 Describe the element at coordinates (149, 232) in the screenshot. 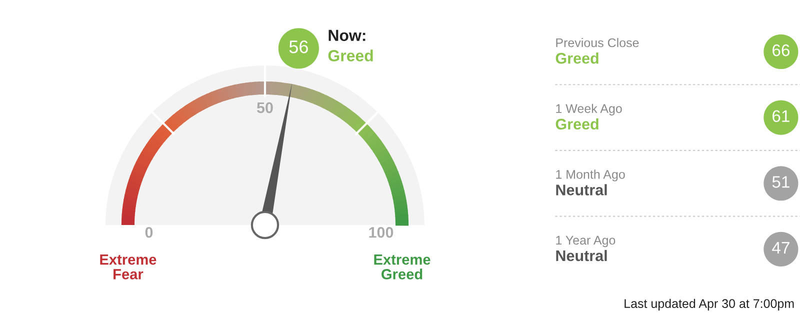

I see `text: 0` at that location.